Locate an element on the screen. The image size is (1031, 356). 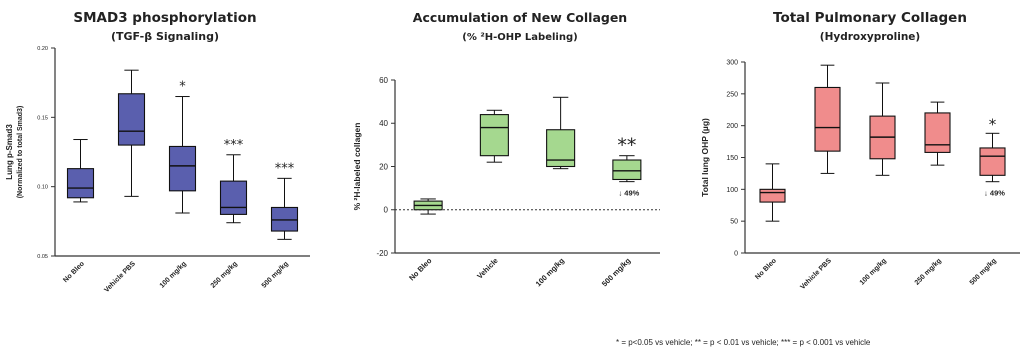
y-tick-label: -20 is located at coordinates (382, 253).